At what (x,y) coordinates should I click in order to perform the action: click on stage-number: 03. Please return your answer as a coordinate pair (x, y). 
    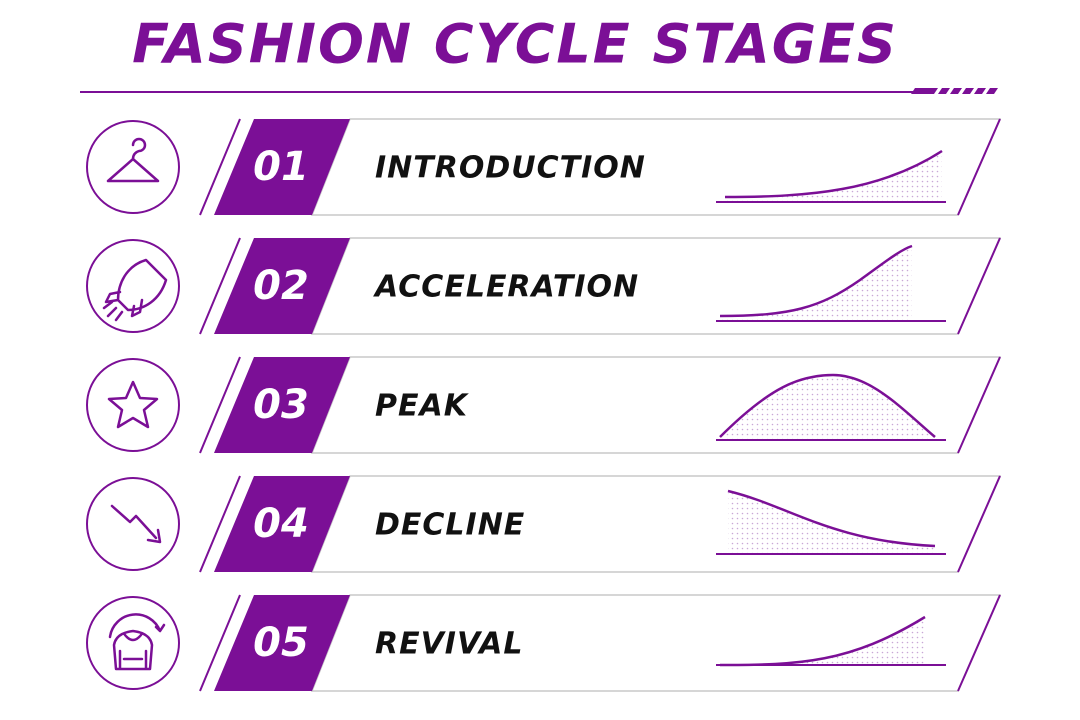
    Looking at the image, I should click on (281, 405).